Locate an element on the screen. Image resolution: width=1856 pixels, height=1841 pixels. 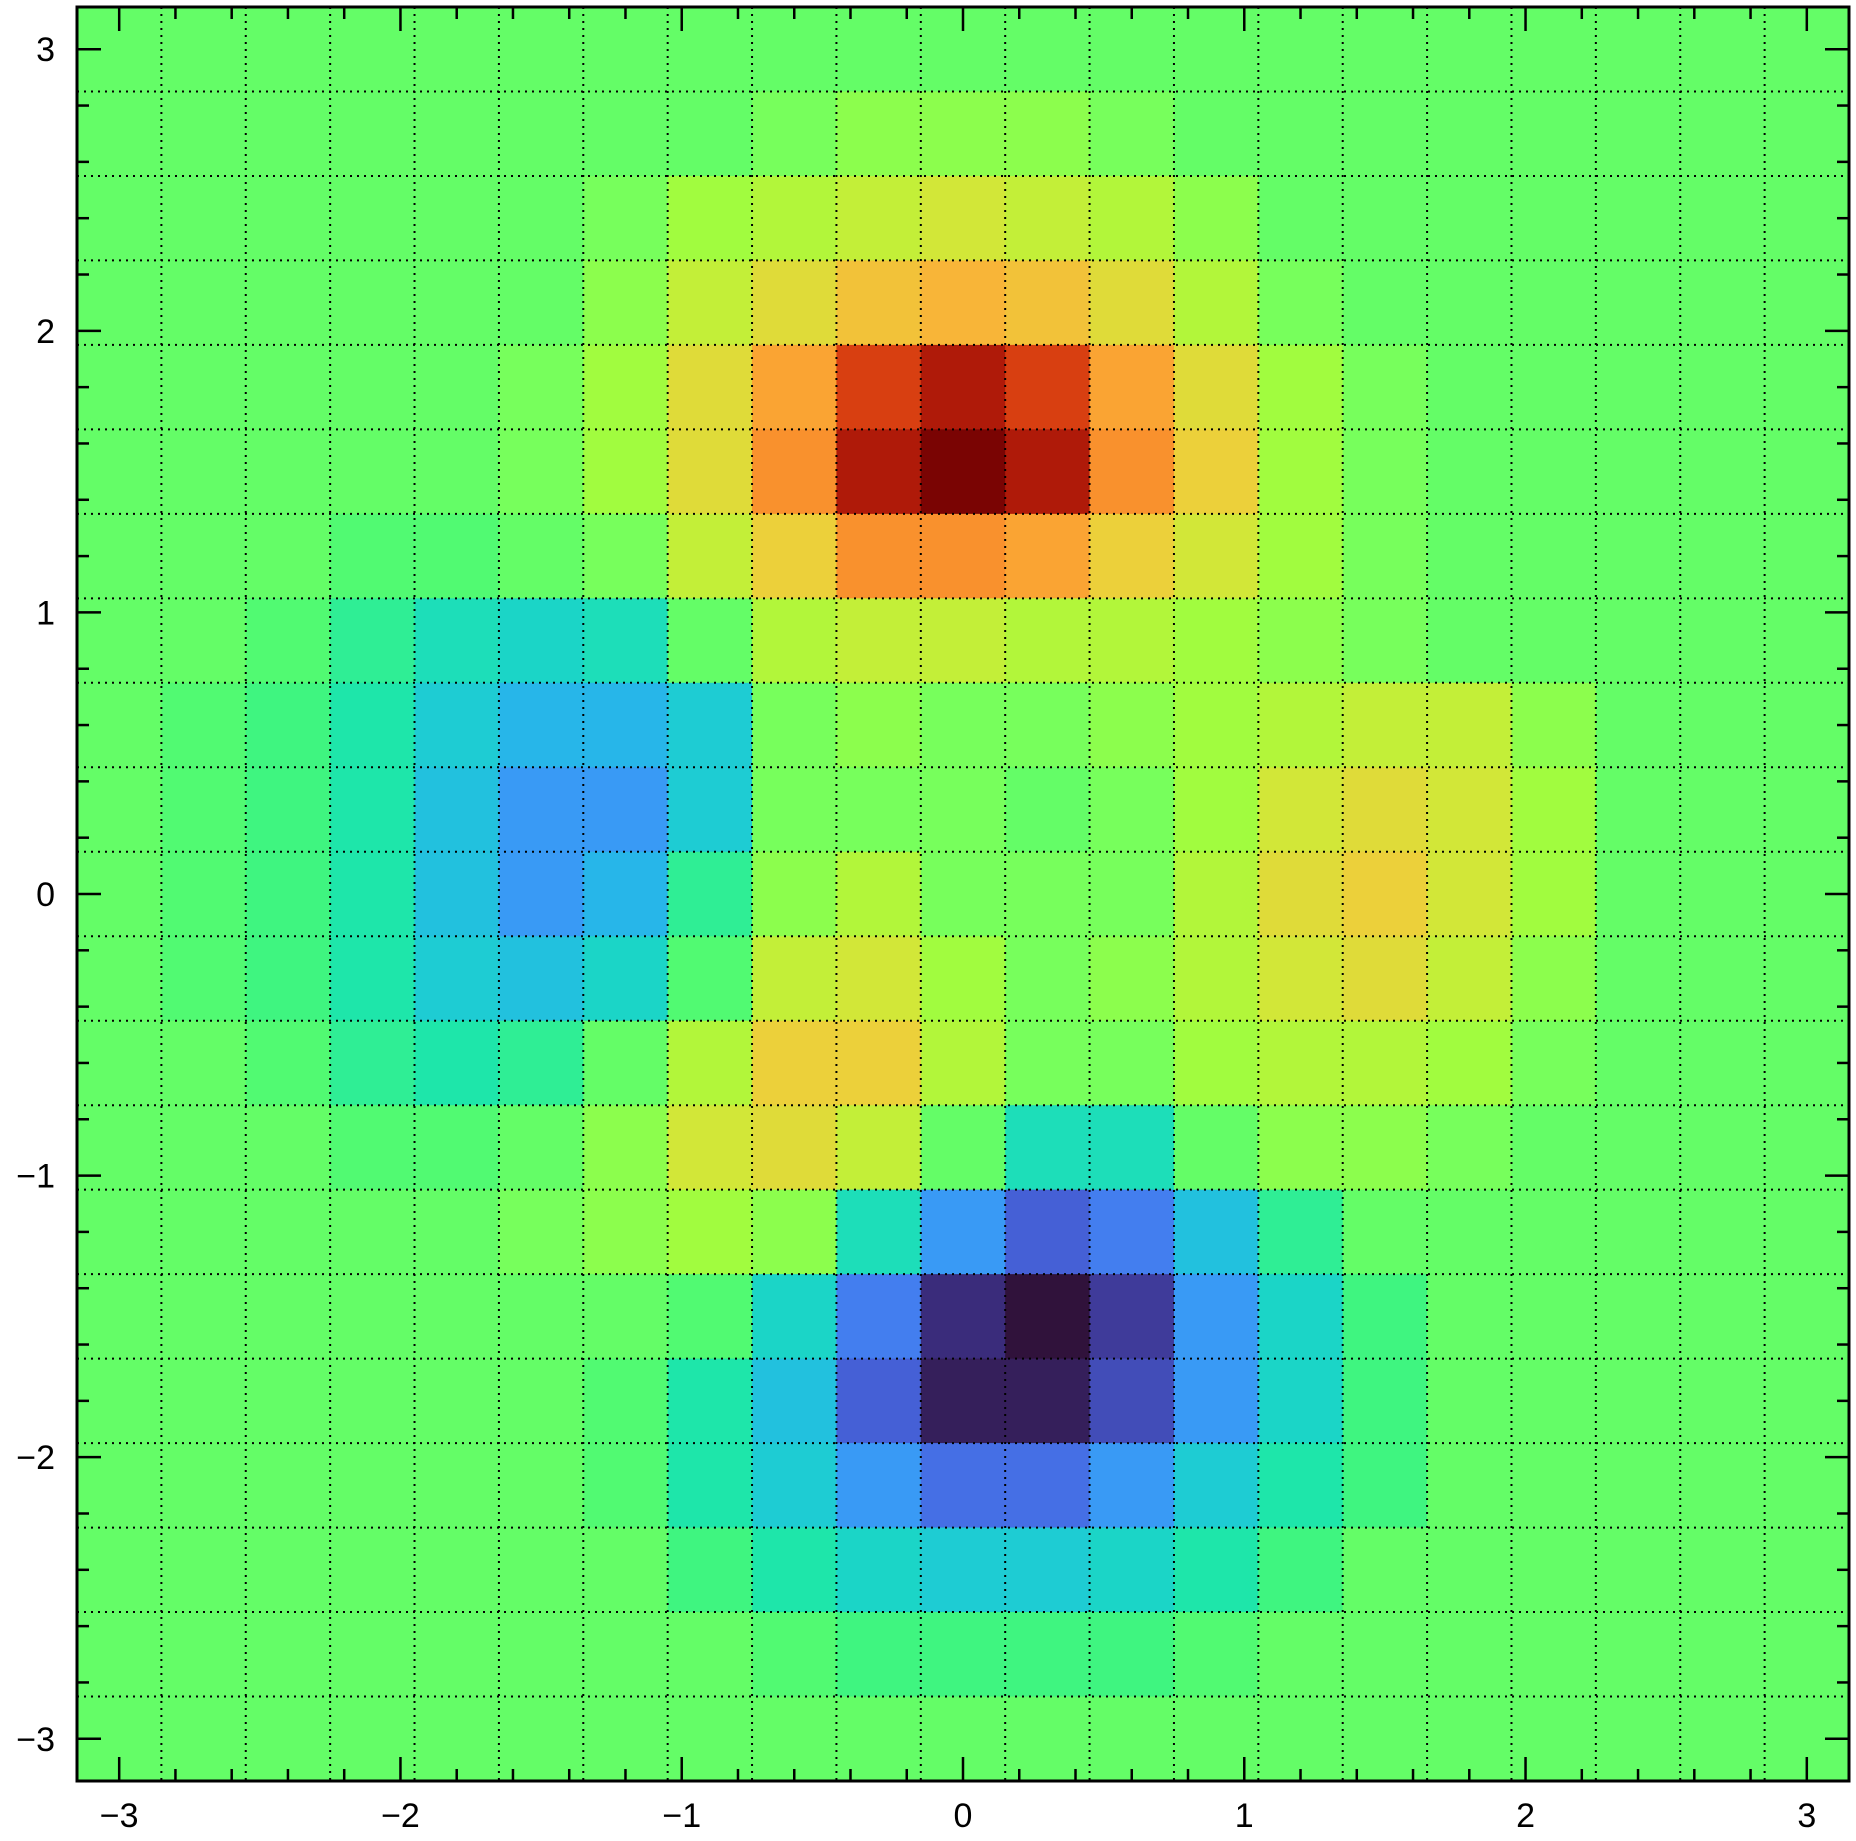
x-tick-label: 1 is located at coordinates (1244, 1816).